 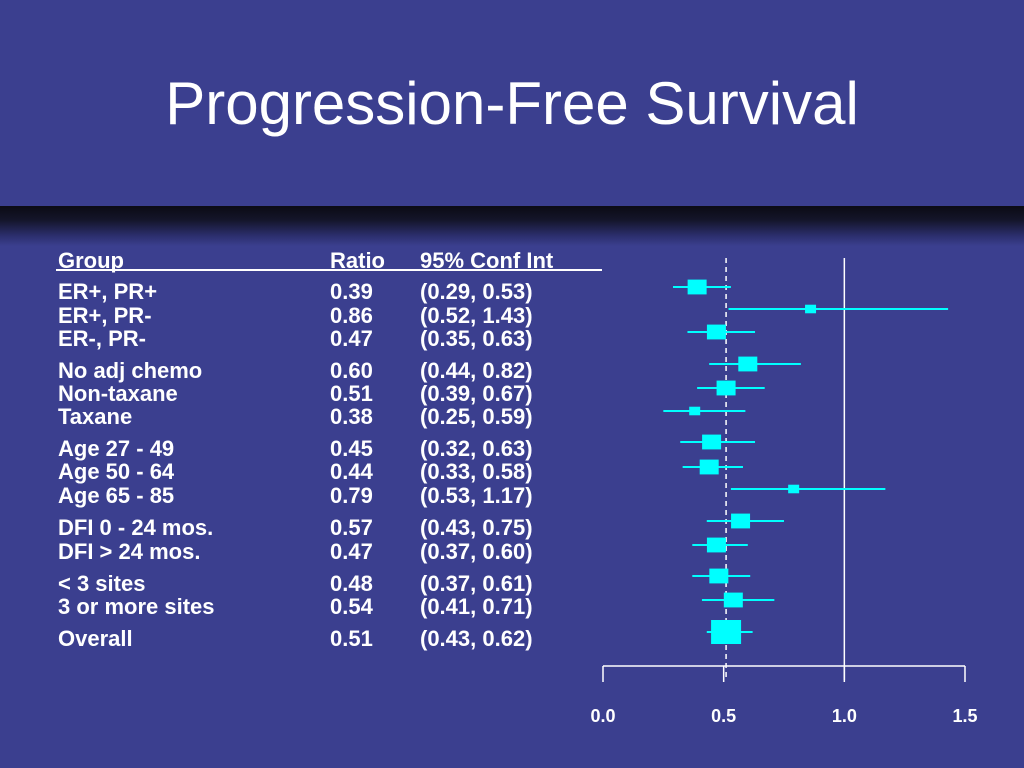 I want to click on header-group: Group, so click(x=91, y=260).